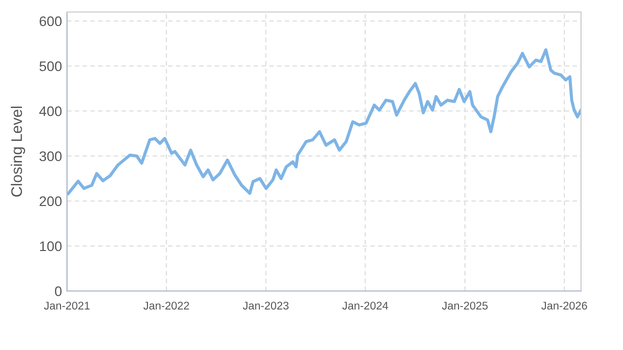  What do you see at coordinates (465, 306) in the screenshot?
I see `x-tick-label: Jan-2025` at bounding box center [465, 306].